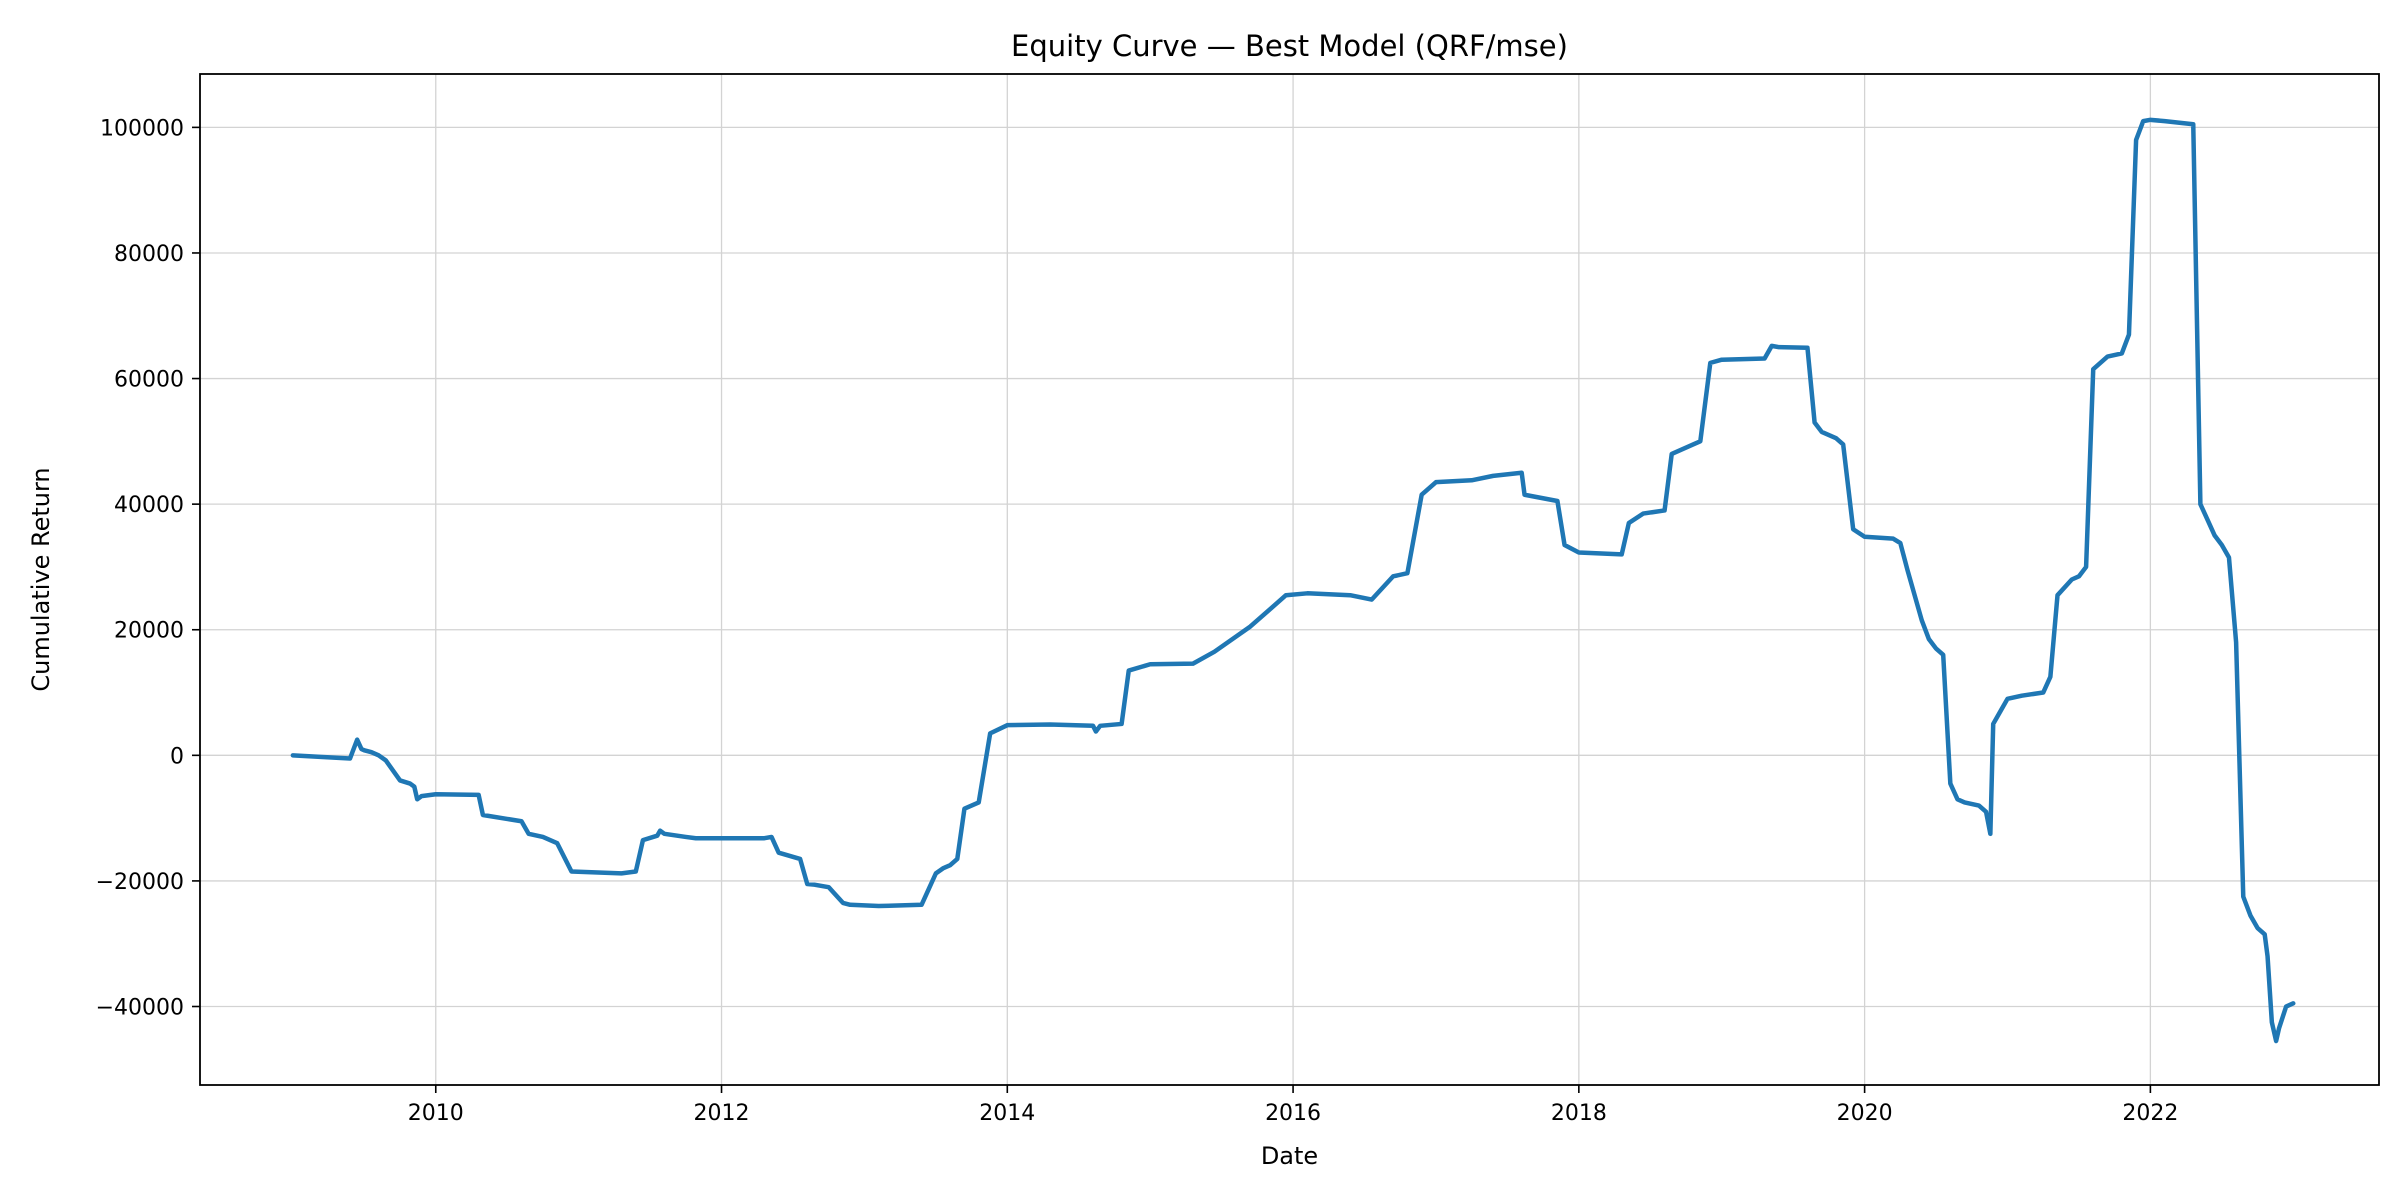 The height and width of the screenshot is (1200, 2400). I want to click on x-tick-label: 2014, so click(1007, 1113).